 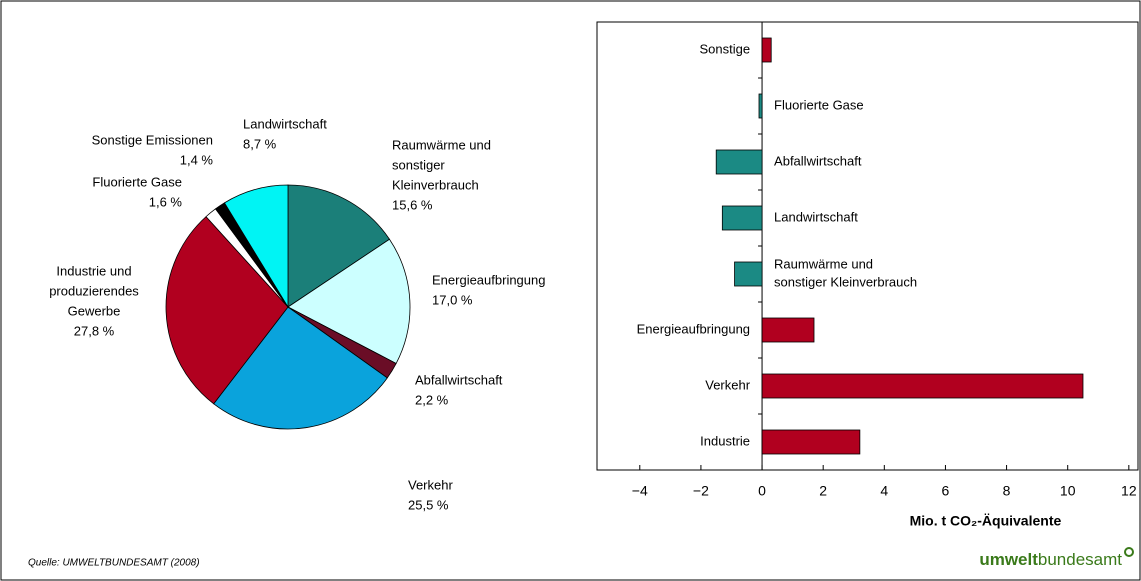 What do you see at coordinates (428, 504) in the screenshot?
I see `slice-value-label: 25,5 %` at bounding box center [428, 504].